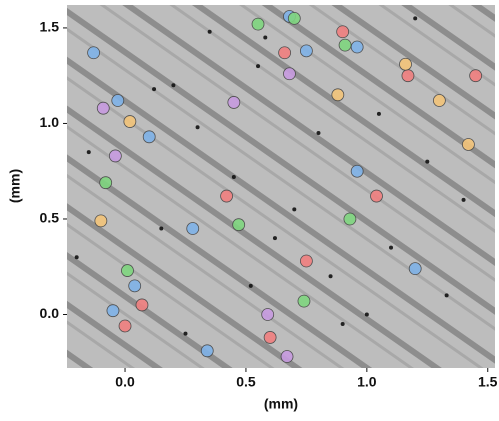  I want to click on y-tick-label: 0.0, so click(50, 313).